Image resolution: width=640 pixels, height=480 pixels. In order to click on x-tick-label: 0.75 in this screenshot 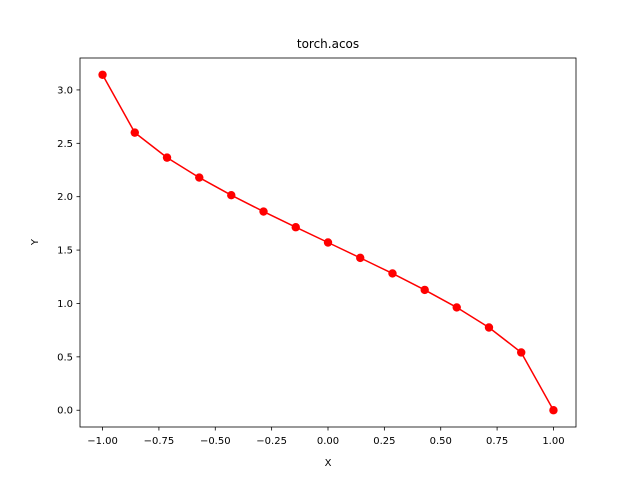, I will do `click(497, 441)`.